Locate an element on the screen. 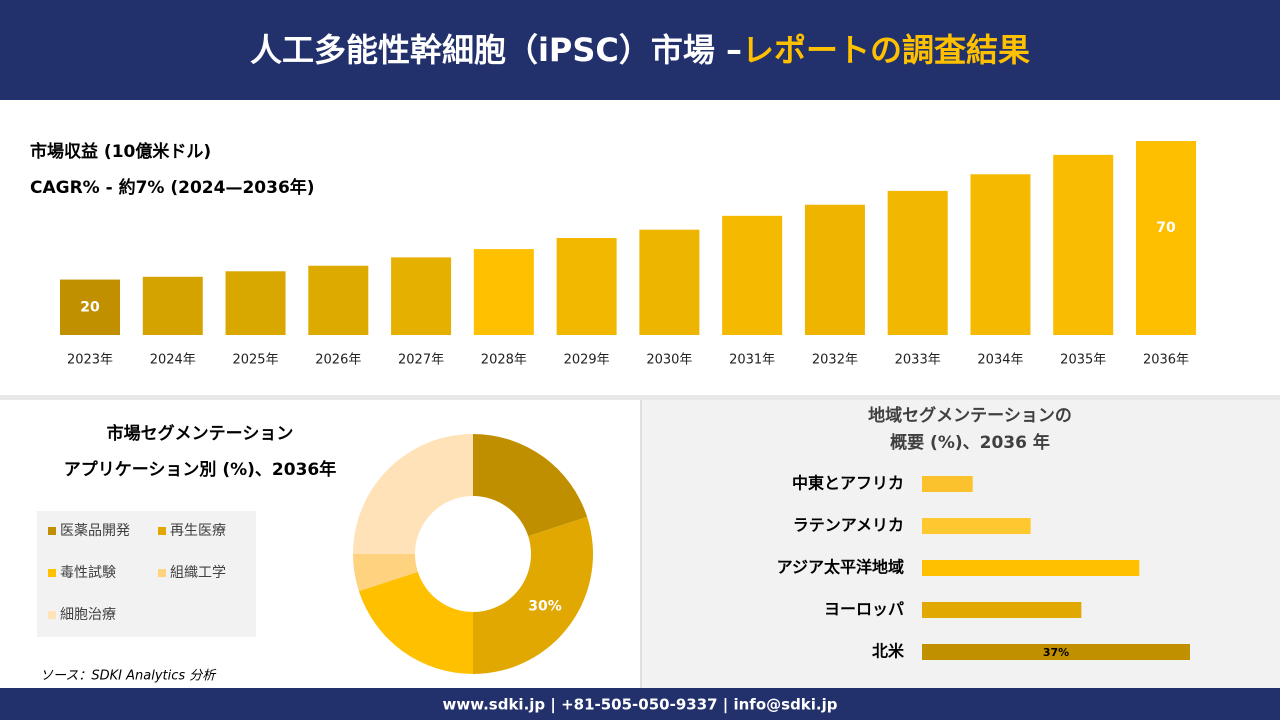 The image size is (1280, 720). y-tick-label: 北米 is located at coordinates (888, 651).